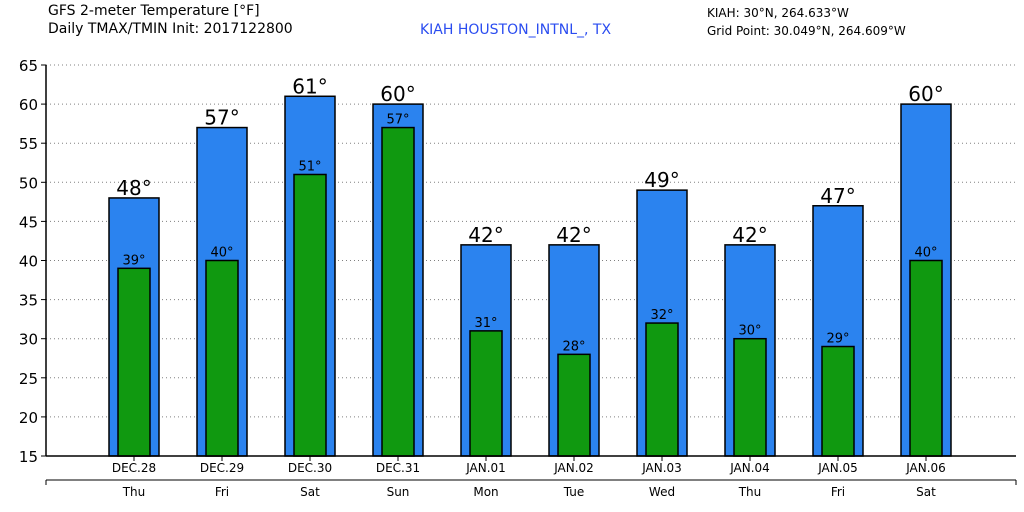 Image resolution: width=1024 pixels, height=512 pixels. What do you see at coordinates (28, 418) in the screenshot?
I see `y-tick-label: 20` at bounding box center [28, 418].